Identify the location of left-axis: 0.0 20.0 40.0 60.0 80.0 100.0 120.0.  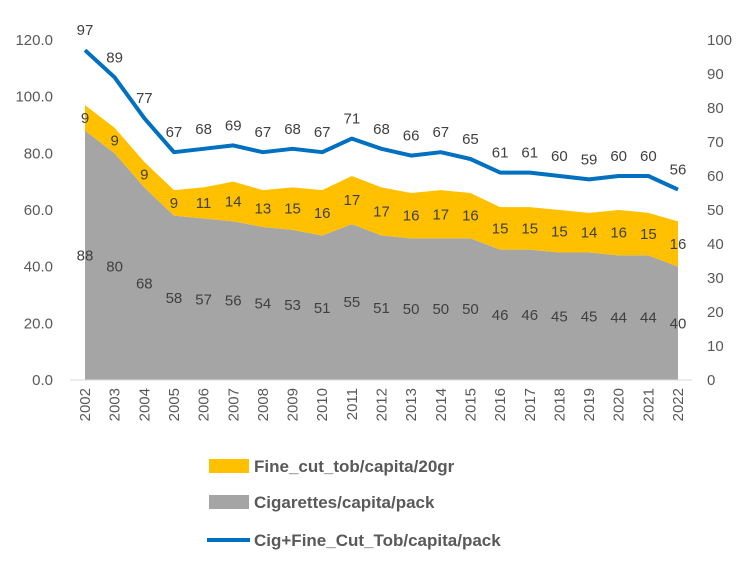
(34, 210).